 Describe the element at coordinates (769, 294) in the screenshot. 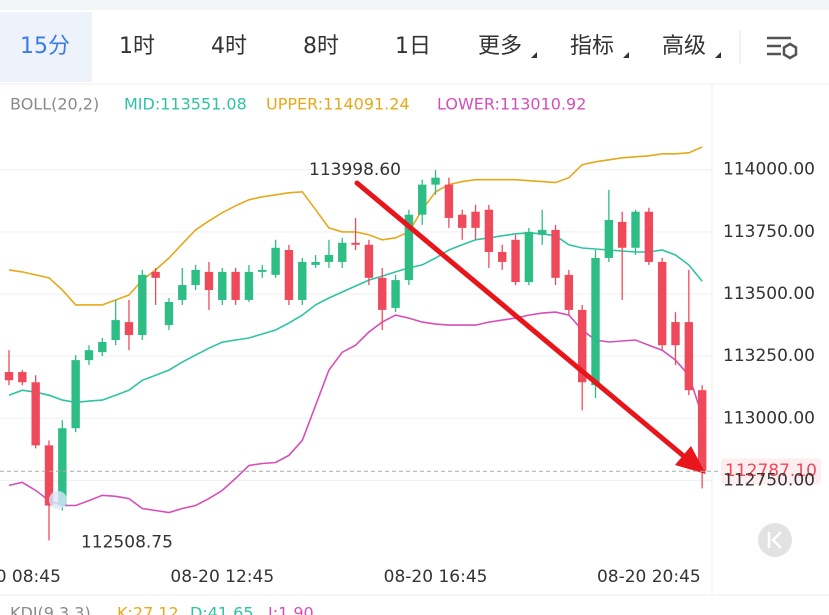

I see `y-tick-label: 113500.00` at that location.